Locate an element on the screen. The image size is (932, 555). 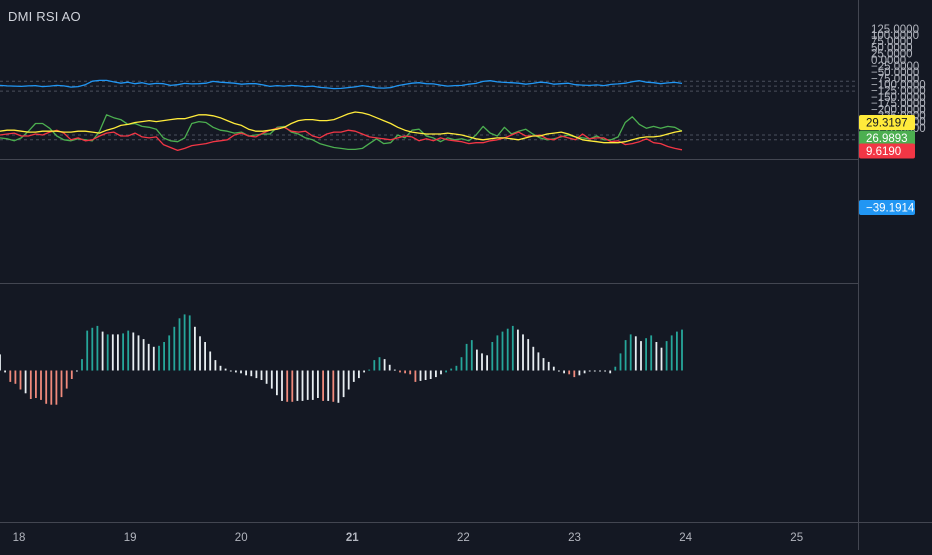
y-tick-label: 125.0000 is located at coordinates (895, 30).